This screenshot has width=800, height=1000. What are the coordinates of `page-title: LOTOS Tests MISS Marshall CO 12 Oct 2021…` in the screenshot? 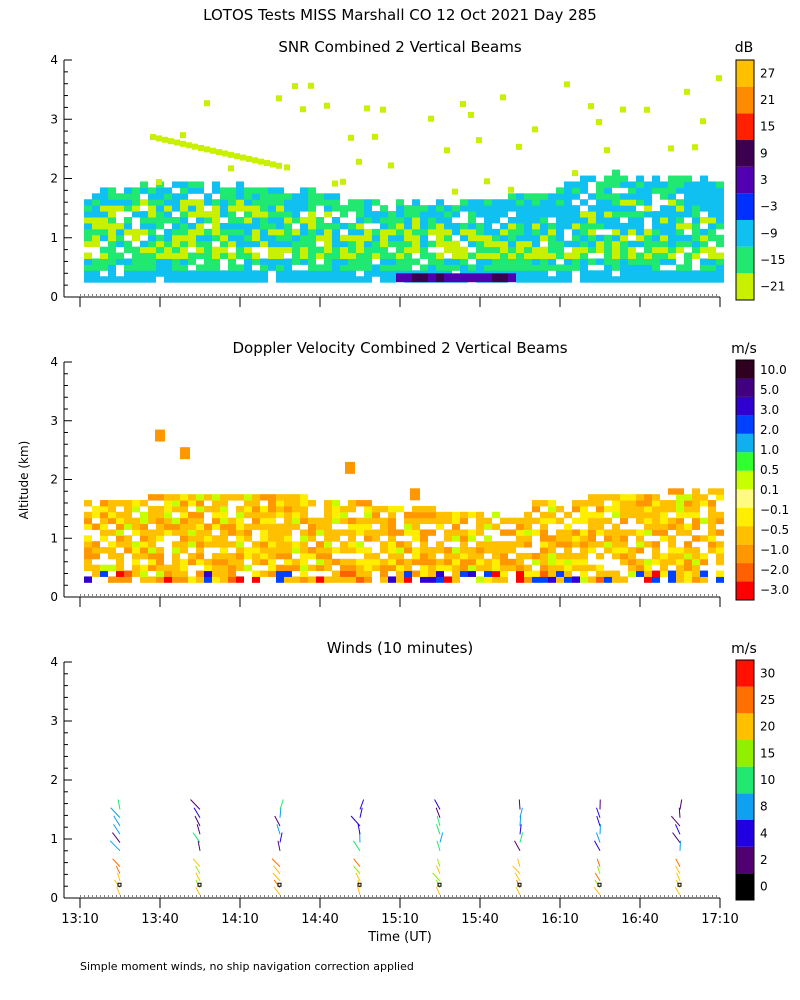 It's located at (400, 15).